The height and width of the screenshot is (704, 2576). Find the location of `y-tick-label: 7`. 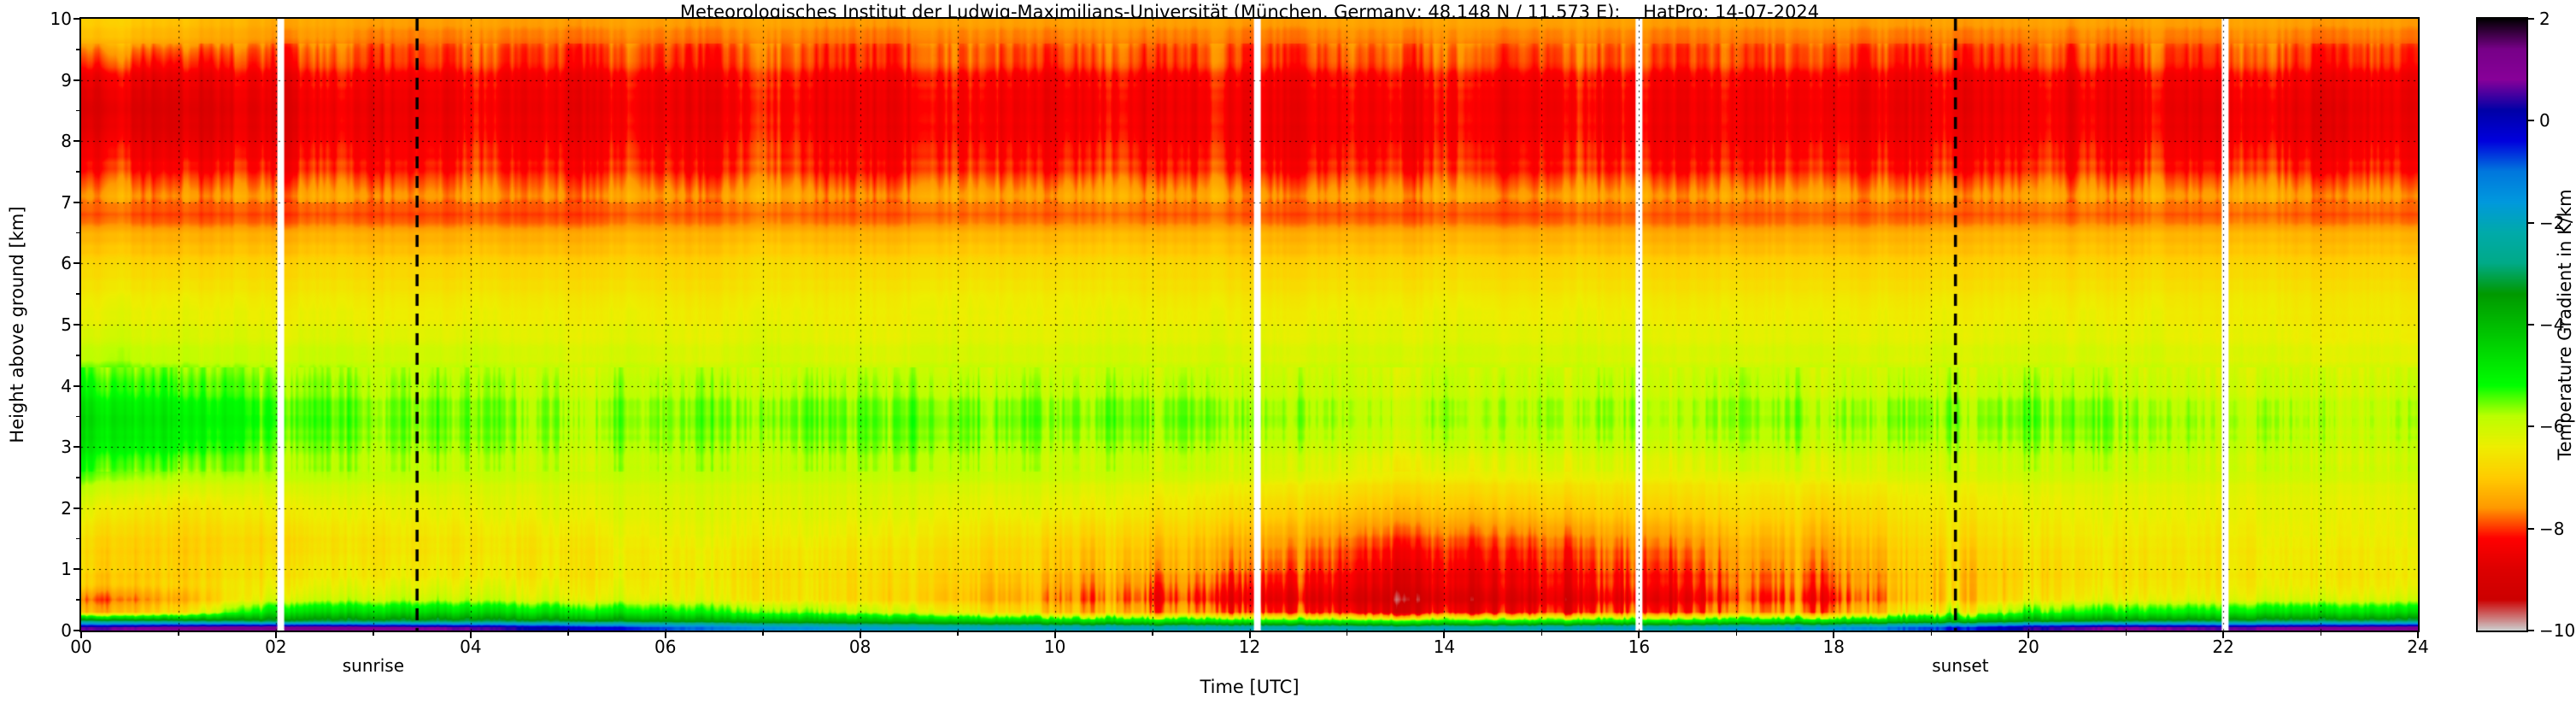

y-tick-label: 7 is located at coordinates (66, 202).